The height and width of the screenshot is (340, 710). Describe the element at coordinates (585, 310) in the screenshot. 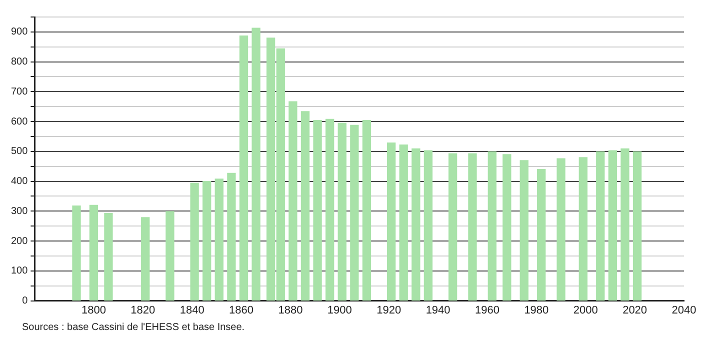

I see `x-tick-label: 2000` at that location.